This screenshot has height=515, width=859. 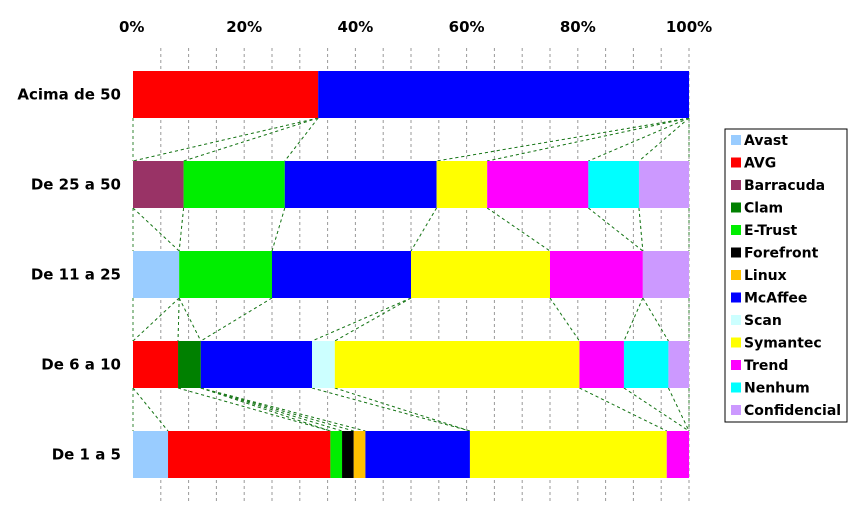 What do you see at coordinates (348, 454) in the screenshot?
I see `bar-segment-forefront` at bounding box center [348, 454].